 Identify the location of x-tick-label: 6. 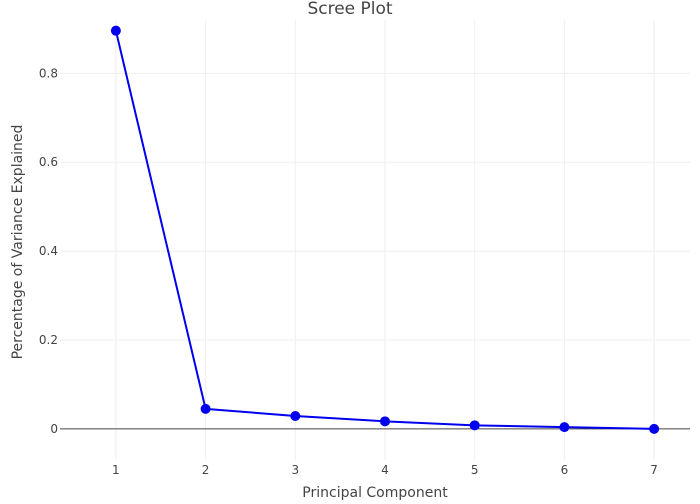
(565, 470).